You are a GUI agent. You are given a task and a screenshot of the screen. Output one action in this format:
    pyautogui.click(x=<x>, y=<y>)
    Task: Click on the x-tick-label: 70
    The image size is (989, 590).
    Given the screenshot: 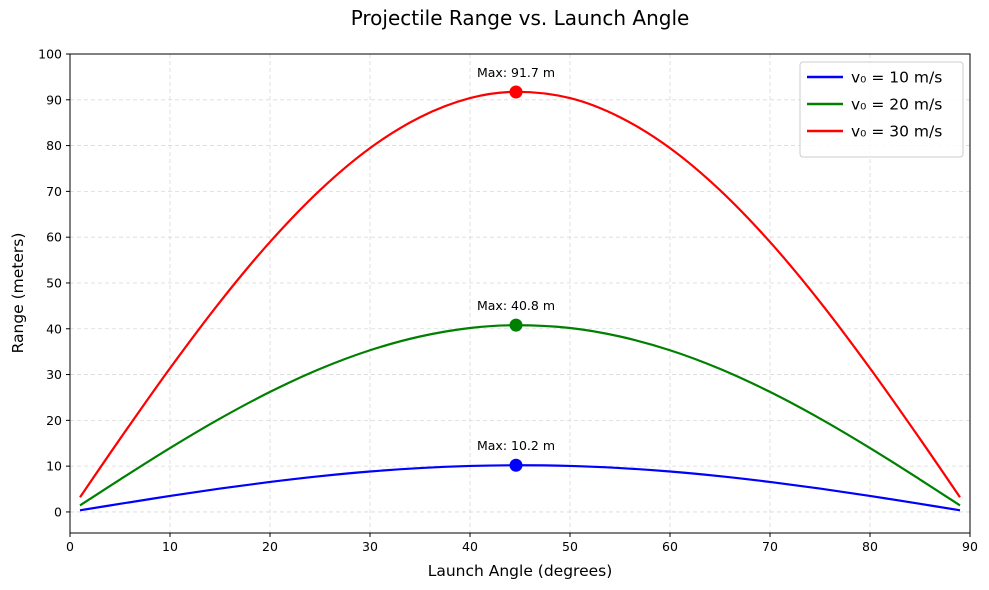 What is the action you would take?
    pyautogui.click(x=770, y=546)
    